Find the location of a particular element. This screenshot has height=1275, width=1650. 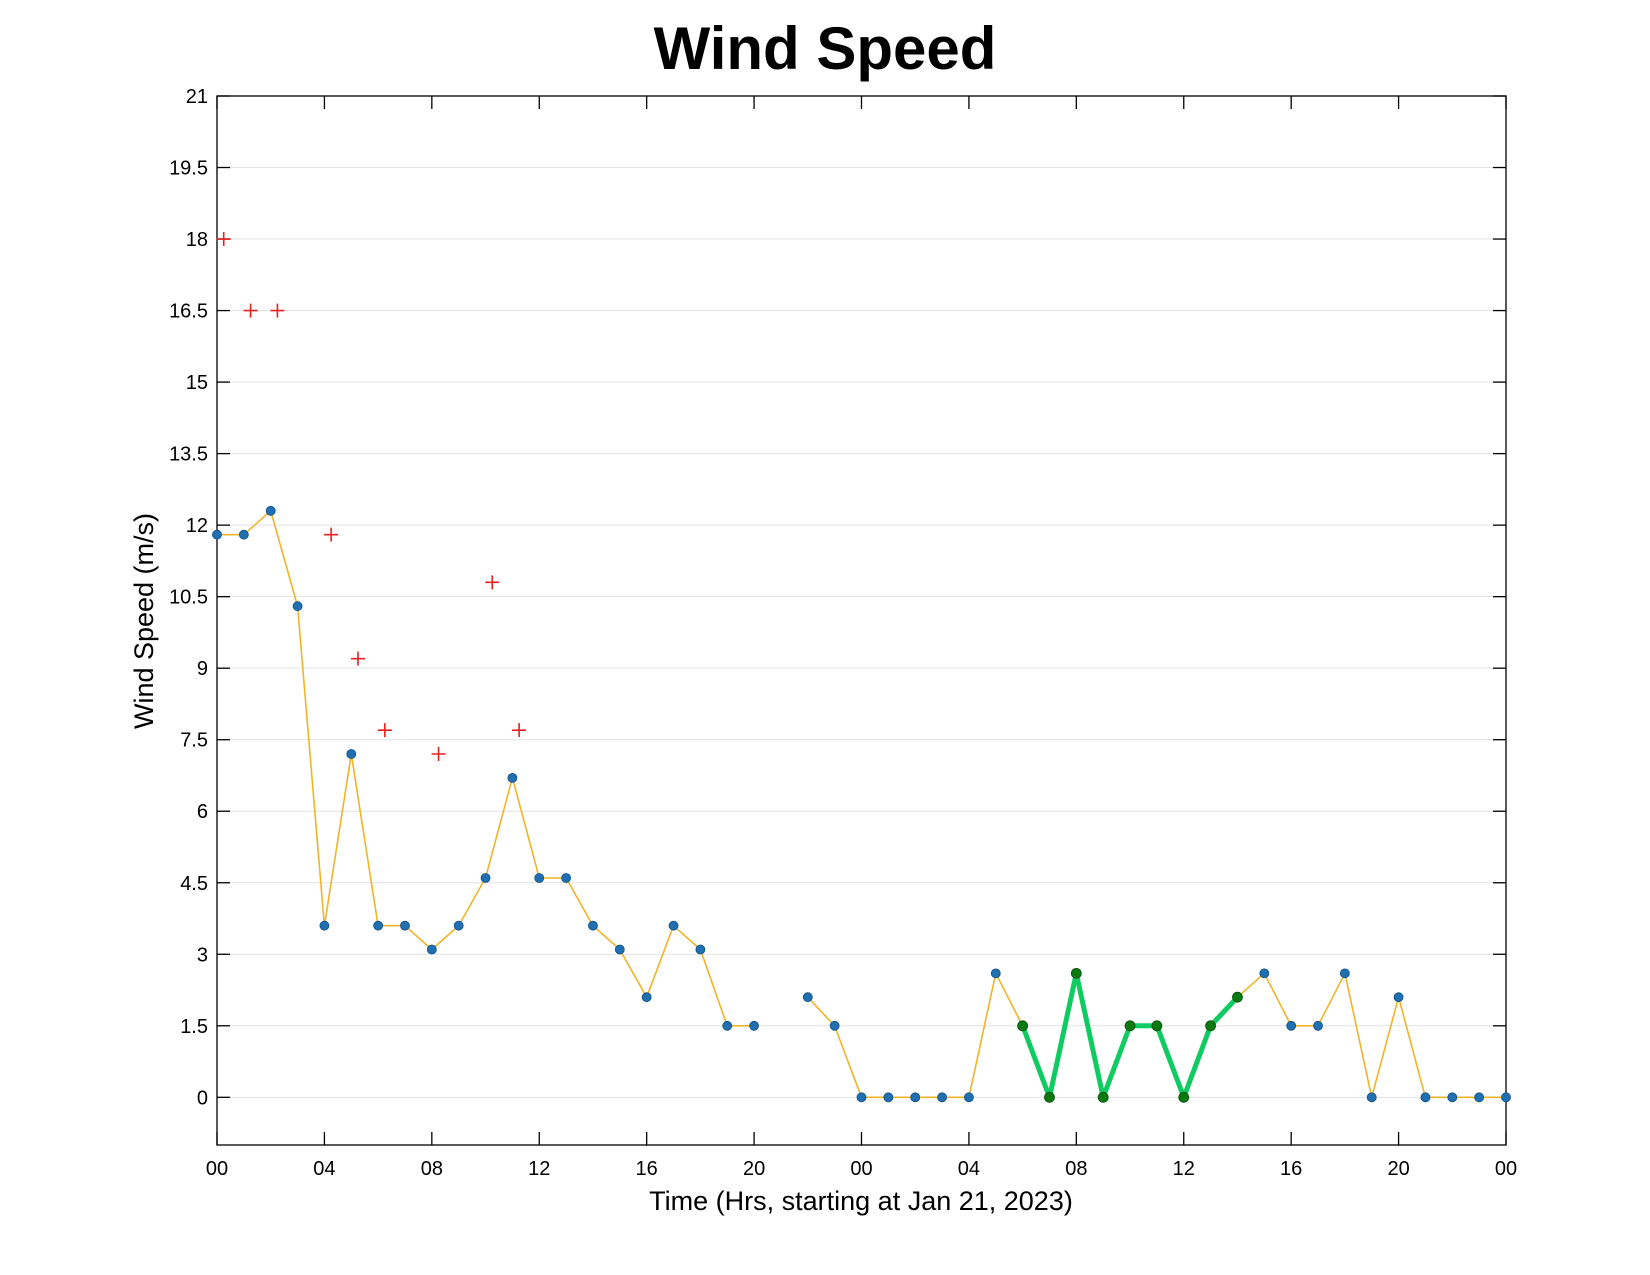

y-tick-label: 7.5 is located at coordinates (194, 741).